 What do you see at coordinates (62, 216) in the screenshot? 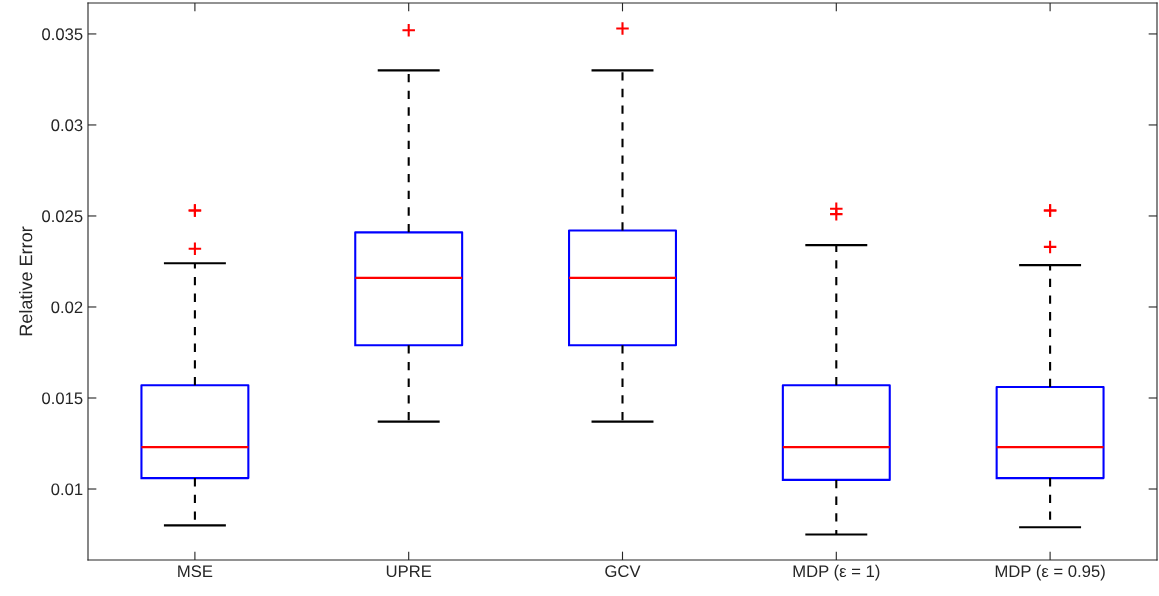
I see `y-tick-label: 0.025` at bounding box center [62, 216].